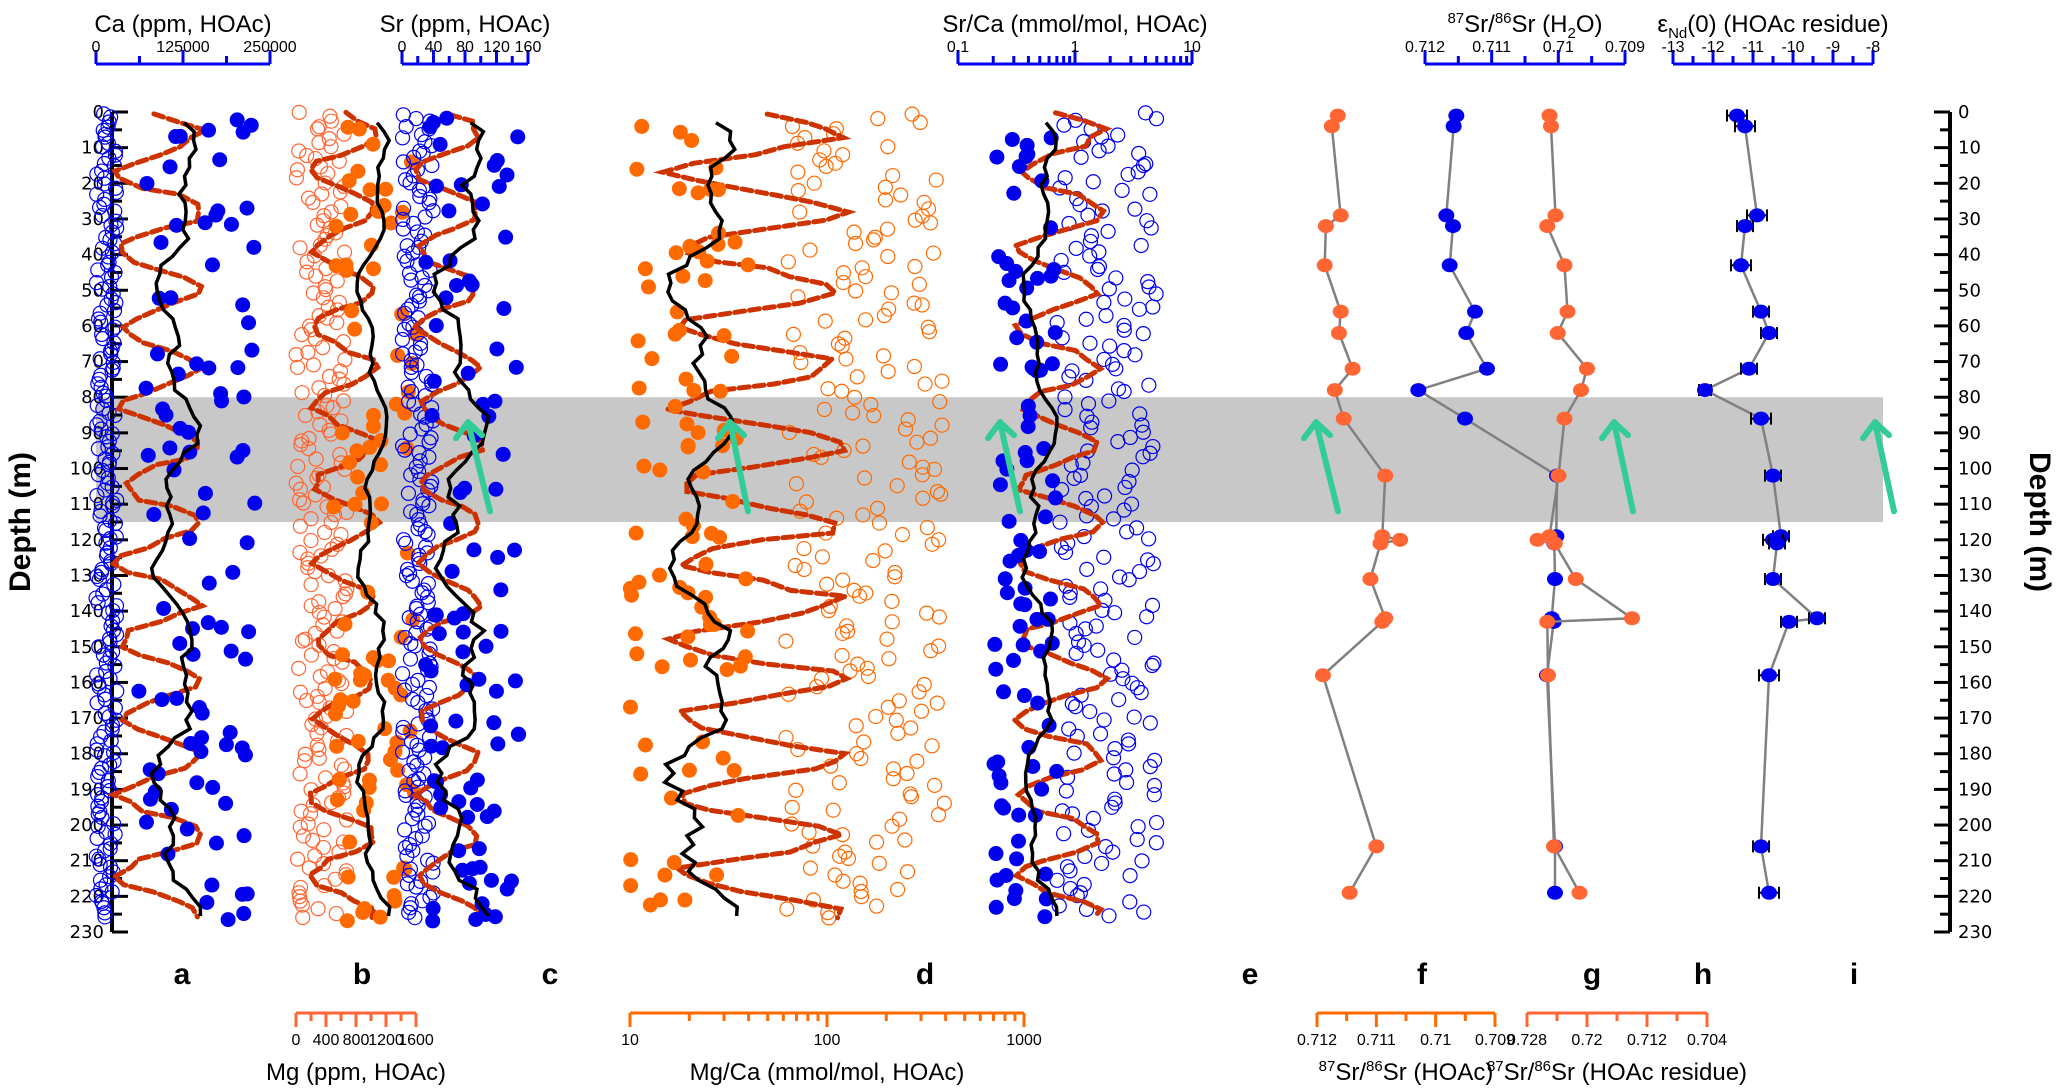 The width and height of the screenshot is (2062, 1089). Describe the element at coordinates (1975, 861) in the screenshot. I see `depth-tick-label: 210` at that location.